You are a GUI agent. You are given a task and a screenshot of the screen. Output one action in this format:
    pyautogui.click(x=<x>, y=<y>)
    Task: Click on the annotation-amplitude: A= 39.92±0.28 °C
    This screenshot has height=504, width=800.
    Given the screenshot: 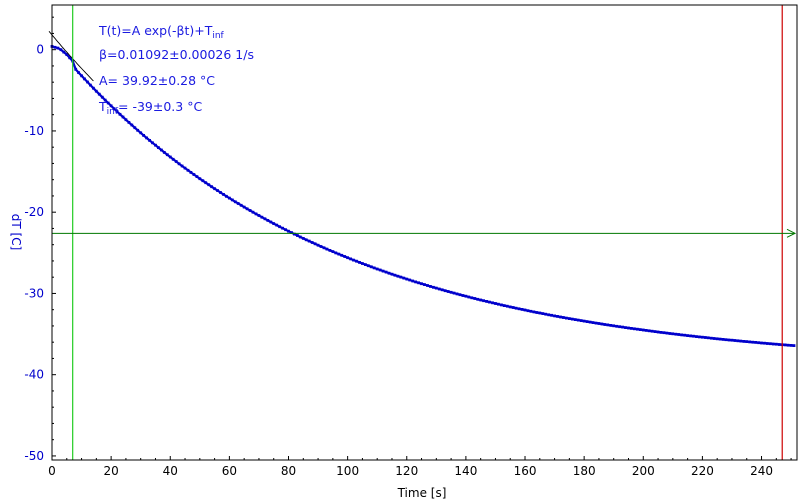 What is the action you would take?
    pyautogui.click(x=157, y=80)
    